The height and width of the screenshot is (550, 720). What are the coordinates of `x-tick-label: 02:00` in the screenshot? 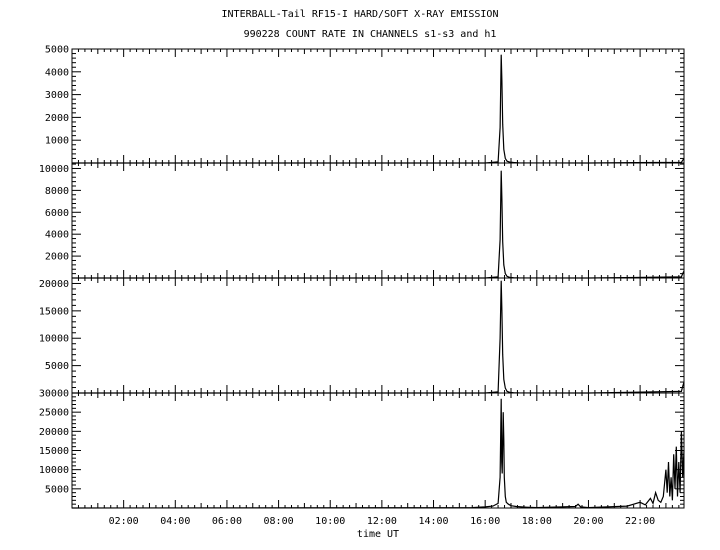 It's located at (124, 521).